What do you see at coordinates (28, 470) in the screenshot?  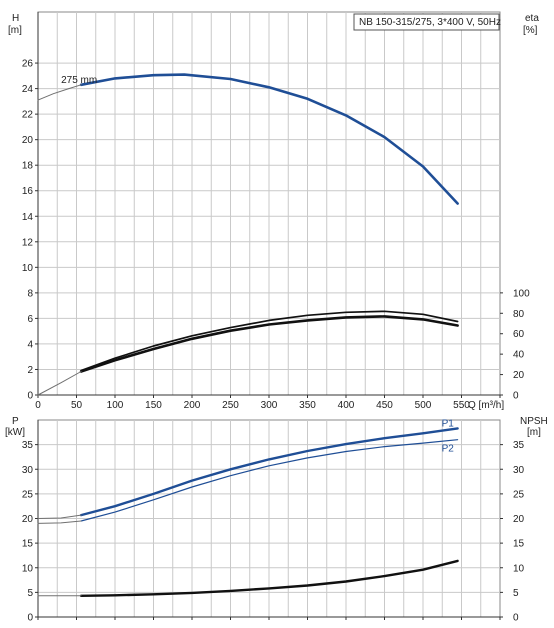 I see `bottom-left-tick-label: 30` at bounding box center [28, 470].